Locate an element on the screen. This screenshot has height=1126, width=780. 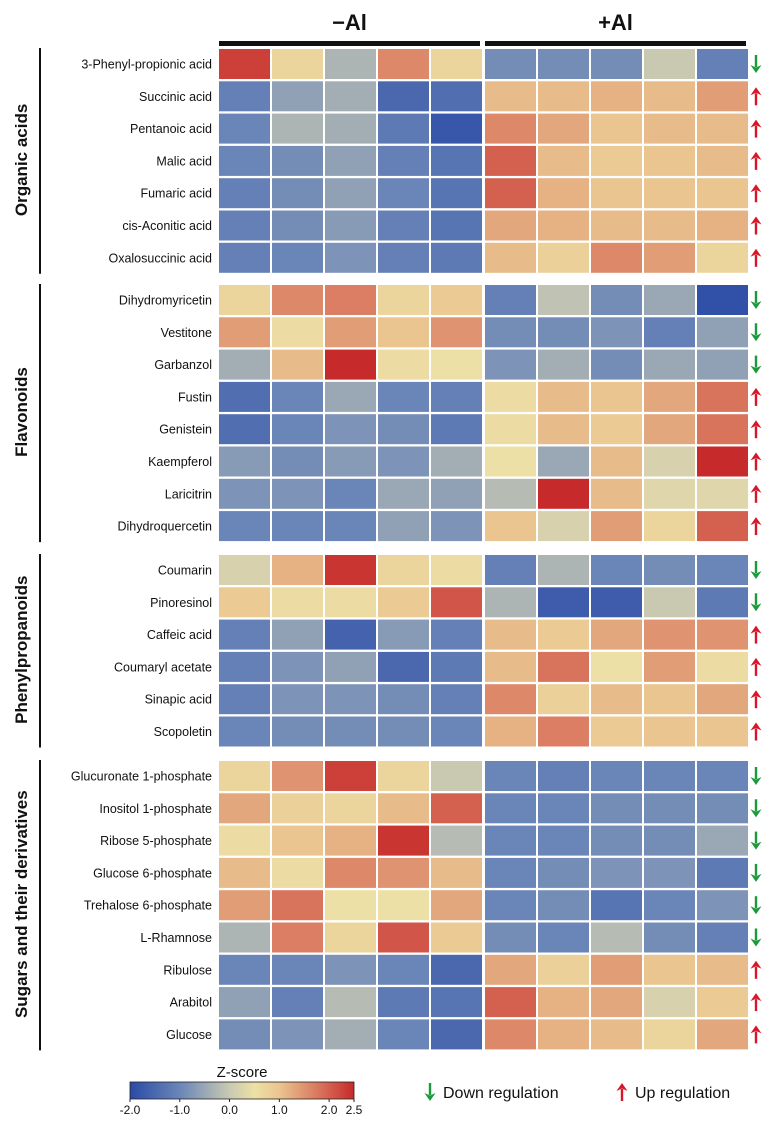
group-label: Flavonoids is located at coordinates (21, 412).